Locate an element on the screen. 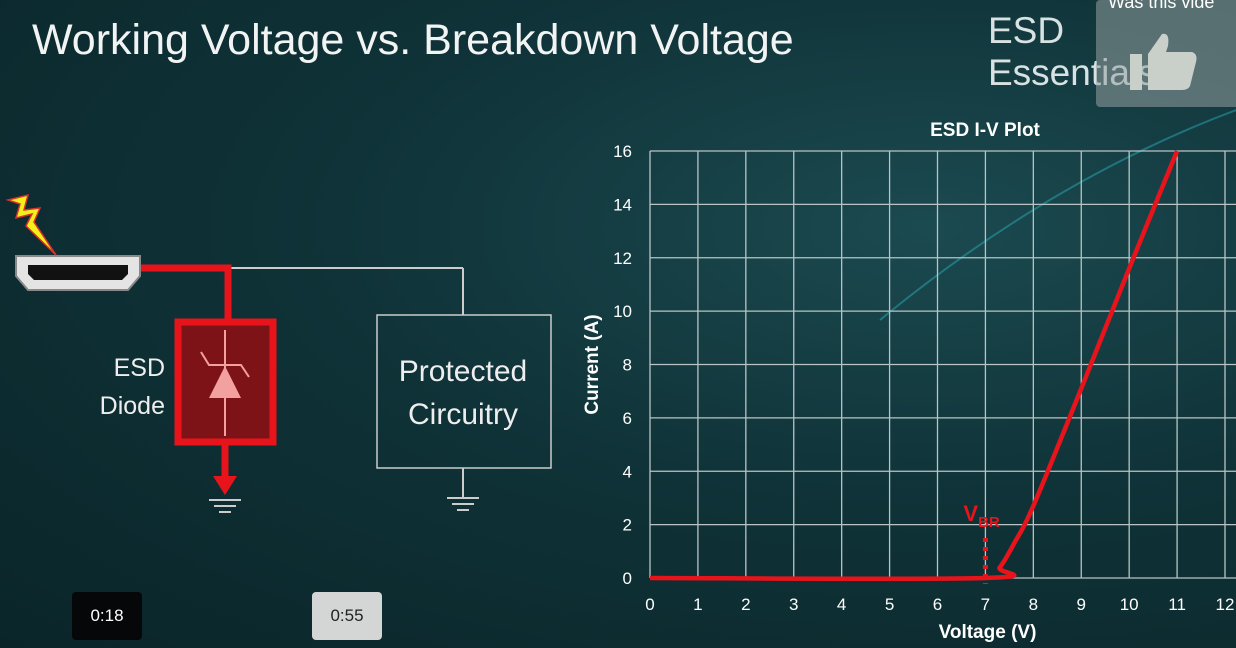  x-tick-label: 8 is located at coordinates (1033, 604).